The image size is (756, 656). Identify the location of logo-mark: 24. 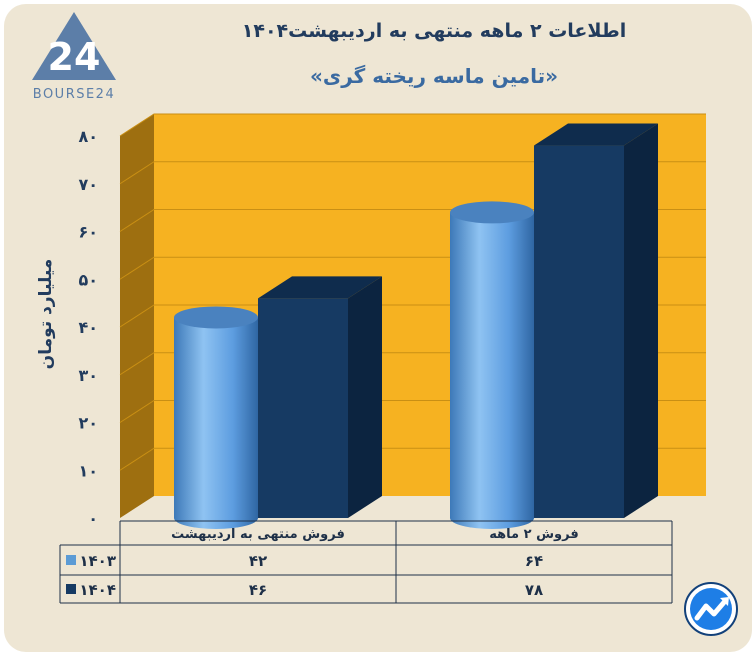
(74, 57).